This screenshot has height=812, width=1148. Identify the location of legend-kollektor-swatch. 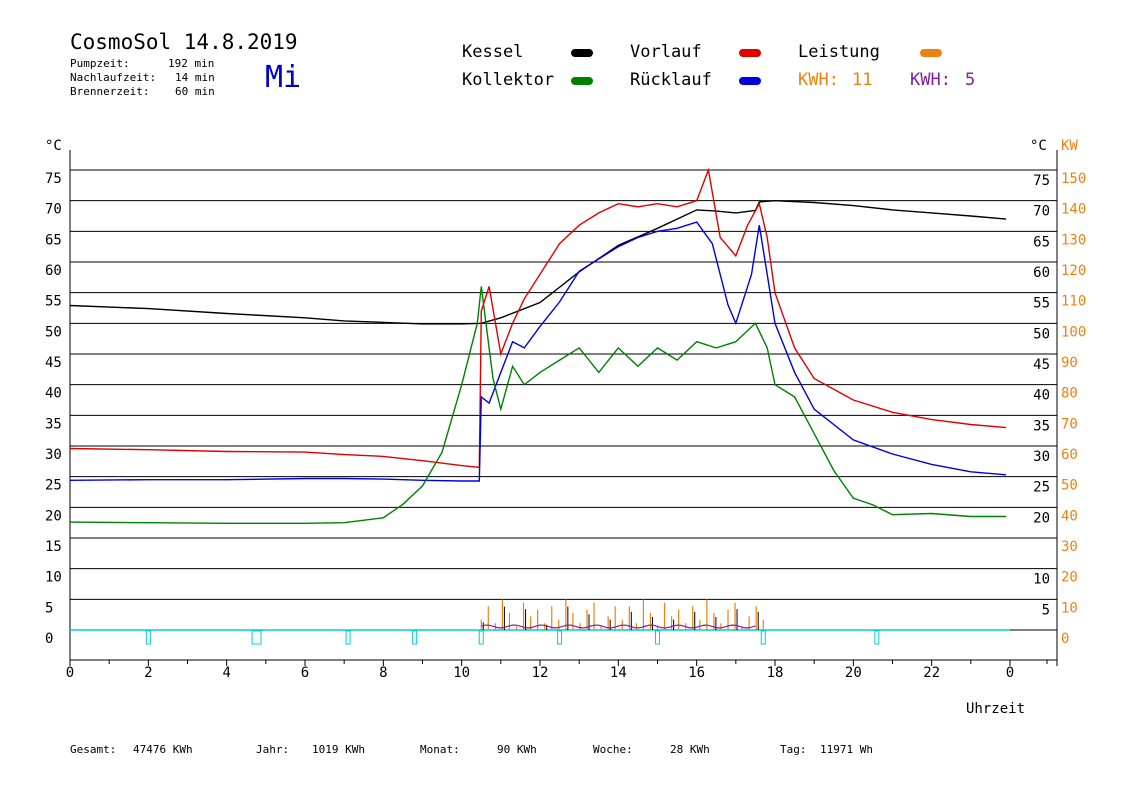
(582, 81).